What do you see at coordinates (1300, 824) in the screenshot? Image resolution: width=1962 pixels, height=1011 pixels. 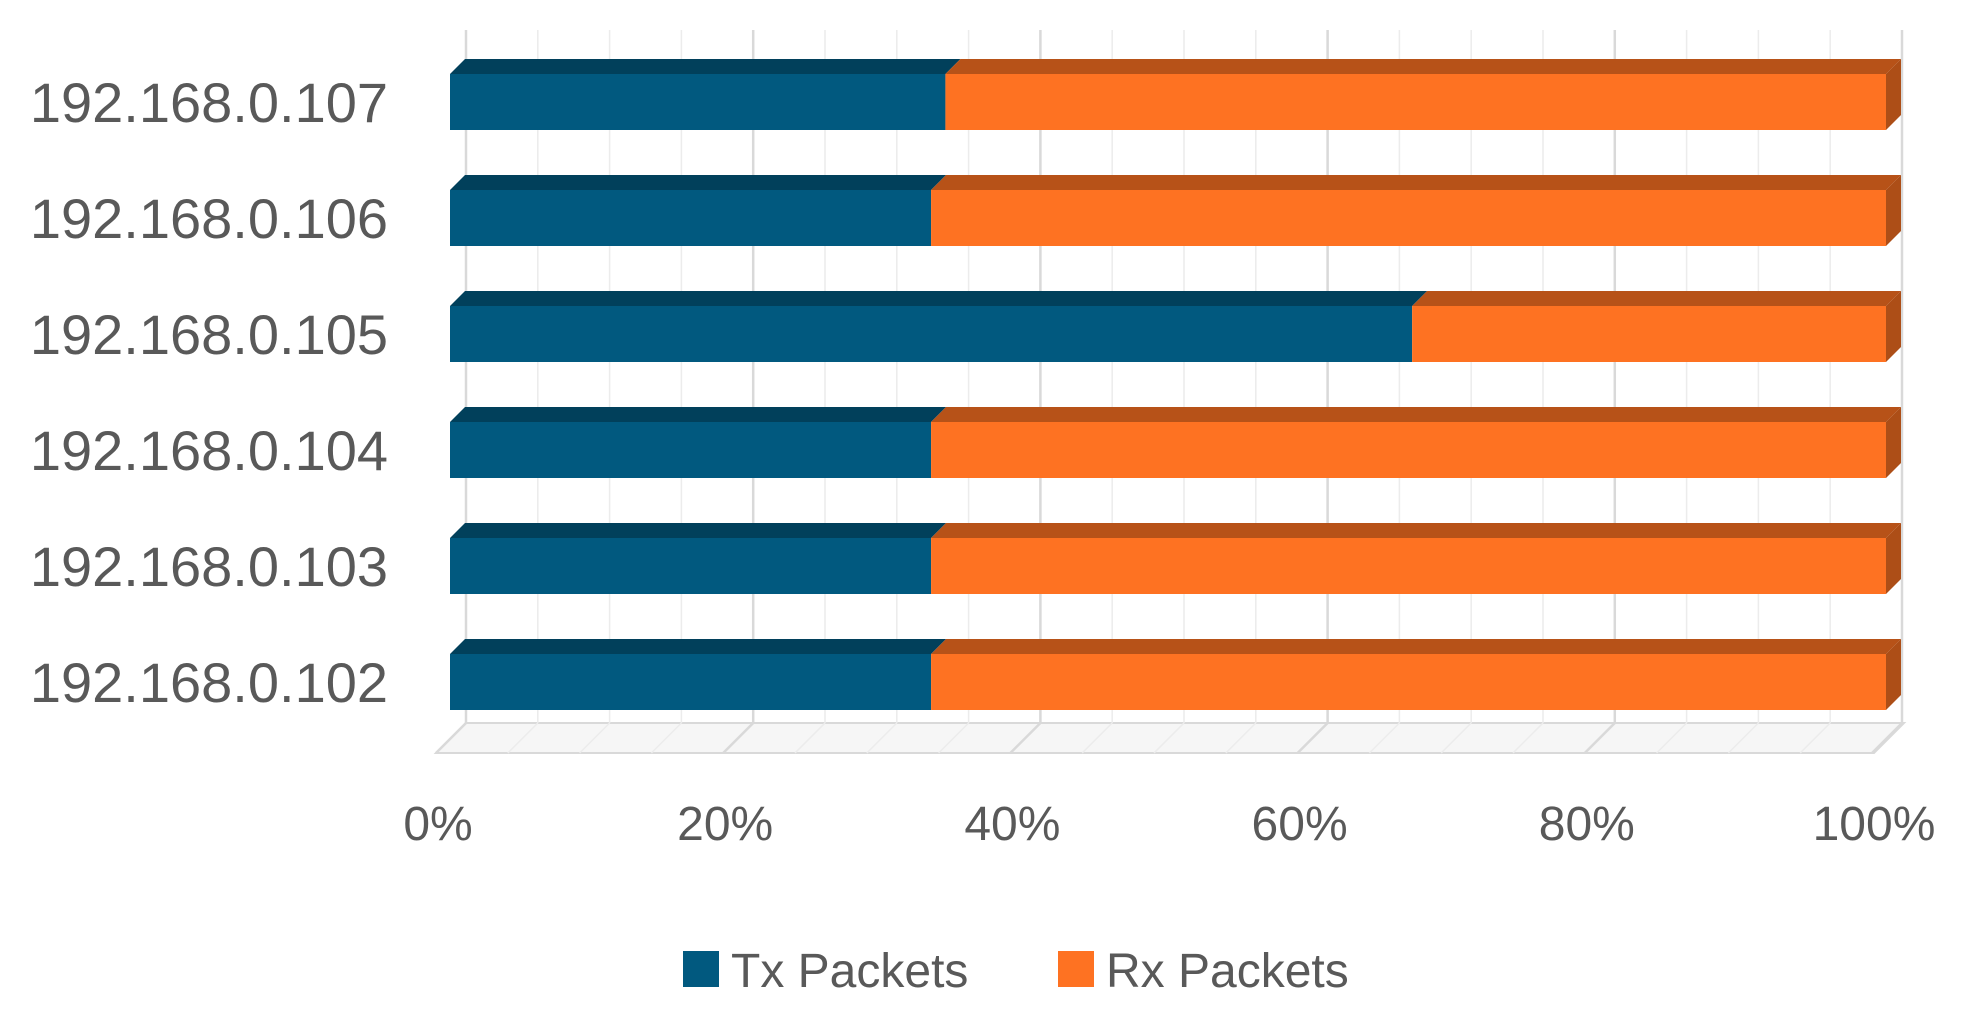 I see `tick-label: 60%` at bounding box center [1300, 824].